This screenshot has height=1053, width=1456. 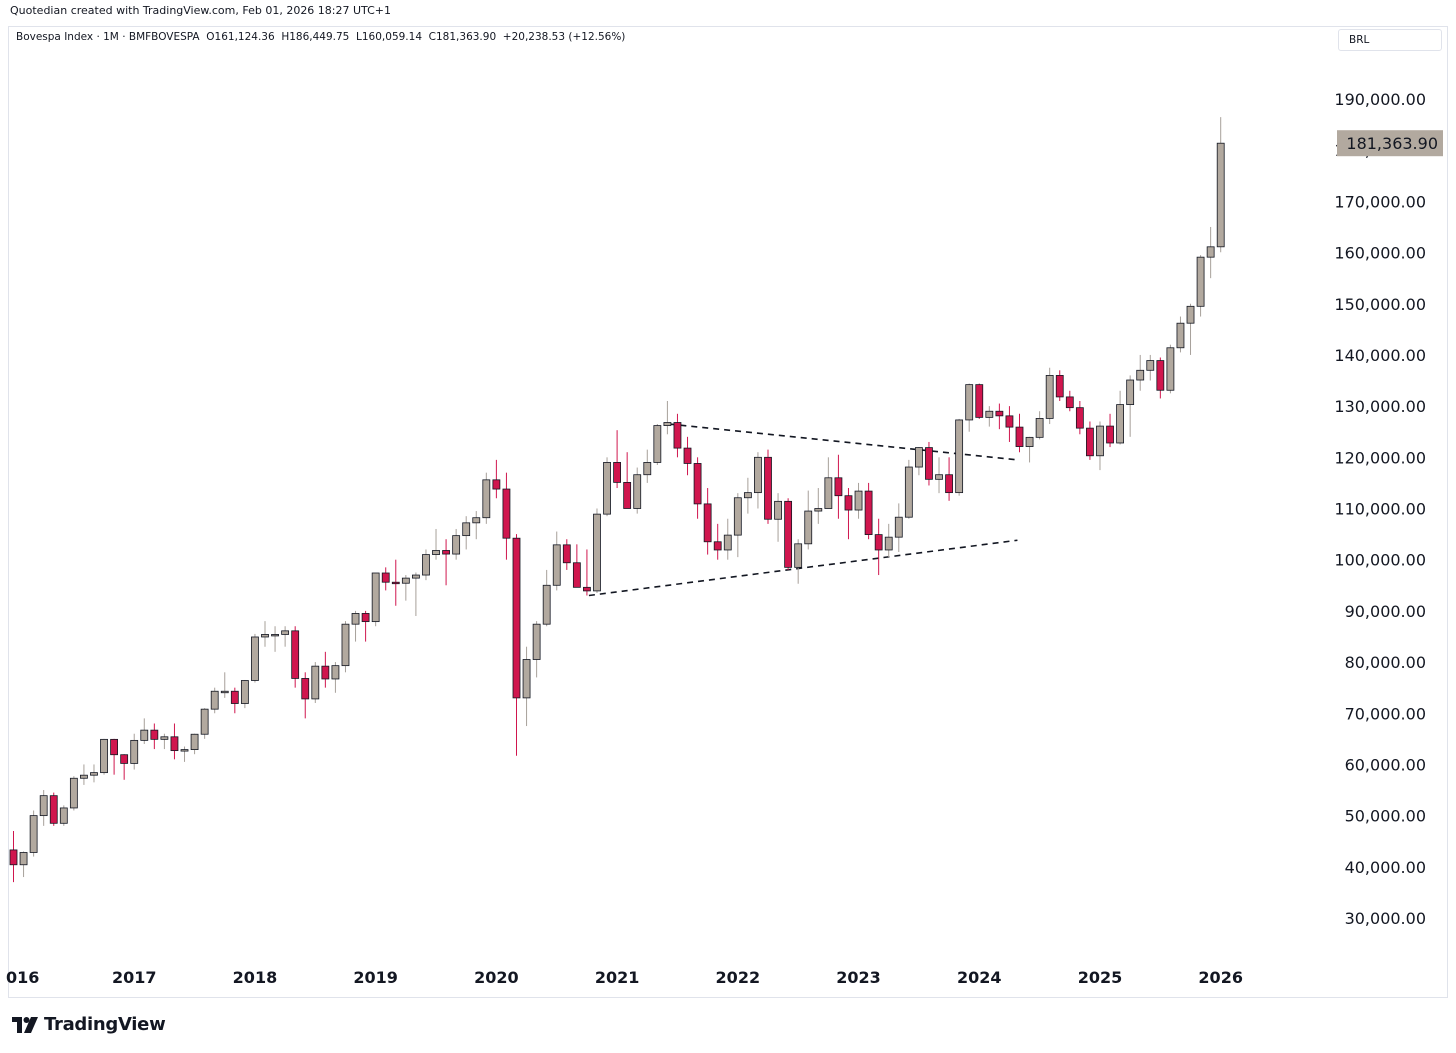 What do you see at coordinates (1220, 977) in the screenshot?
I see `x-tick-label: 2026` at bounding box center [1220, 977].